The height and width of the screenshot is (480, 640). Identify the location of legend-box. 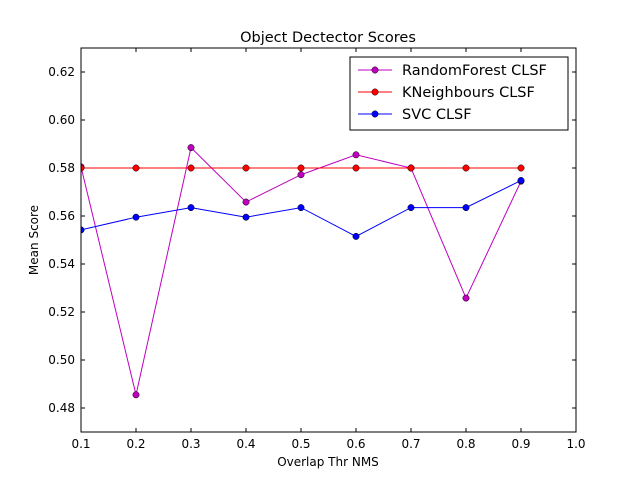
(459, 93).